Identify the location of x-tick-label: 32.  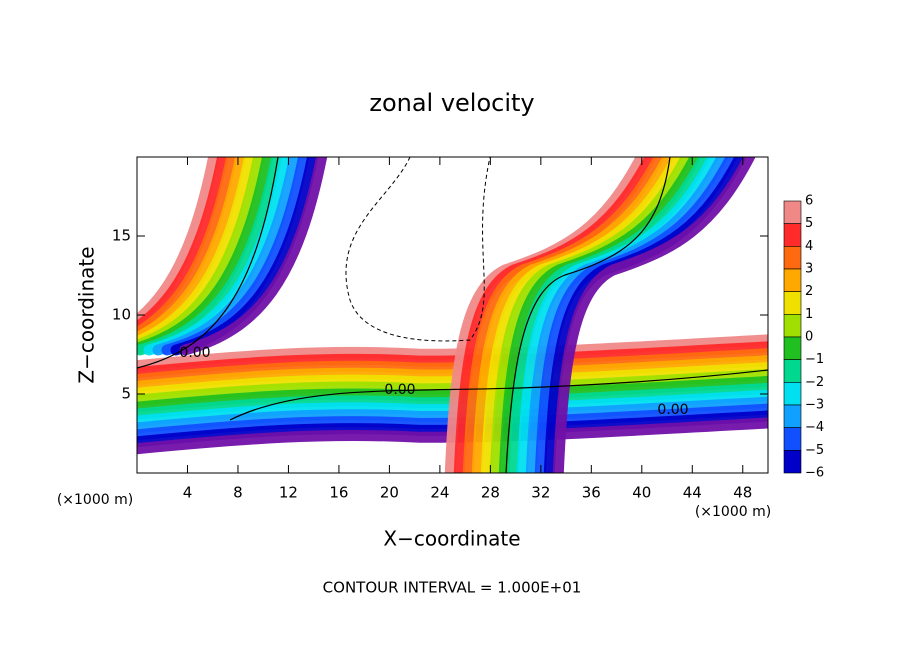
(540, 493).